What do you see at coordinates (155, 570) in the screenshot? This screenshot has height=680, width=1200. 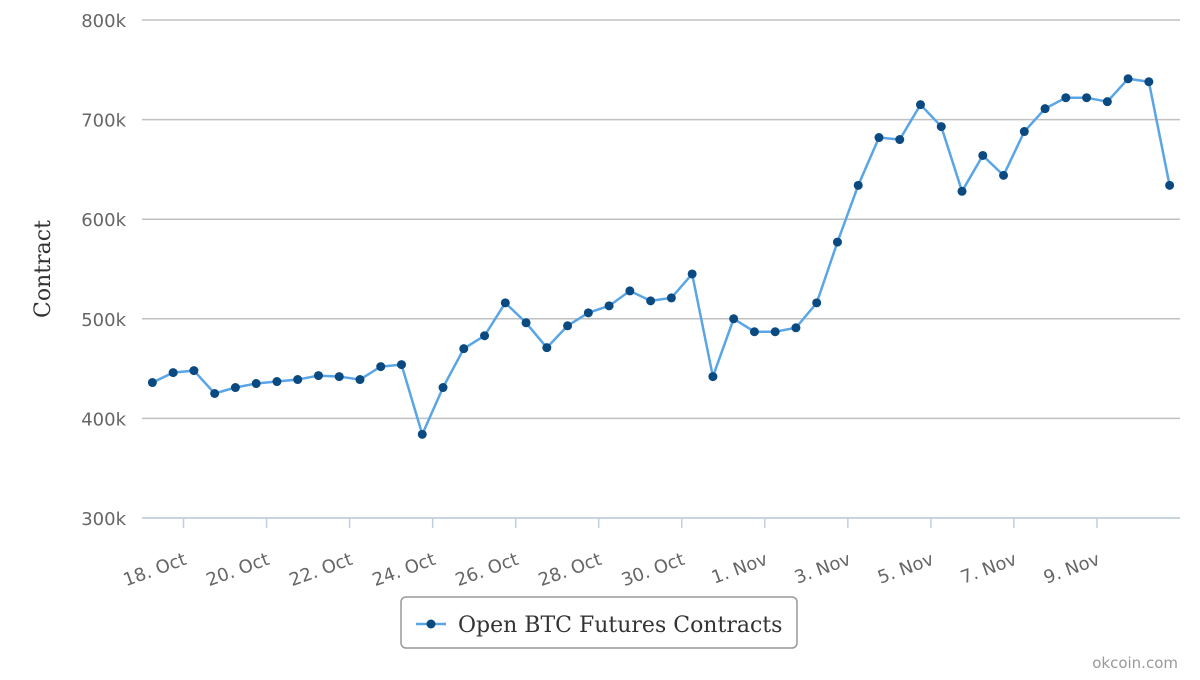 I see `x-tick-label: 18. Oct` at bounding box center [155, 570].